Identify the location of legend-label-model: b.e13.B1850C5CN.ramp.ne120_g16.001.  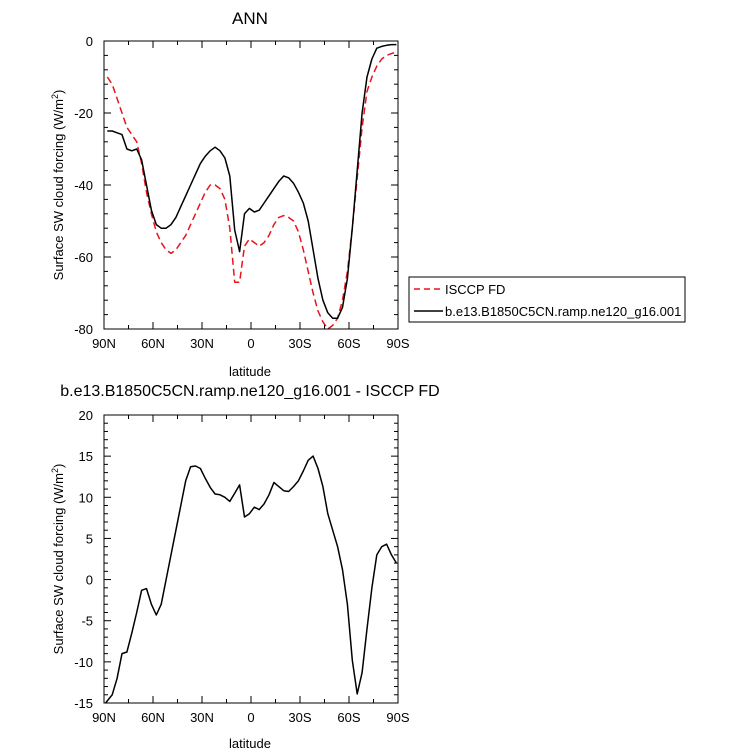
(563, 311).